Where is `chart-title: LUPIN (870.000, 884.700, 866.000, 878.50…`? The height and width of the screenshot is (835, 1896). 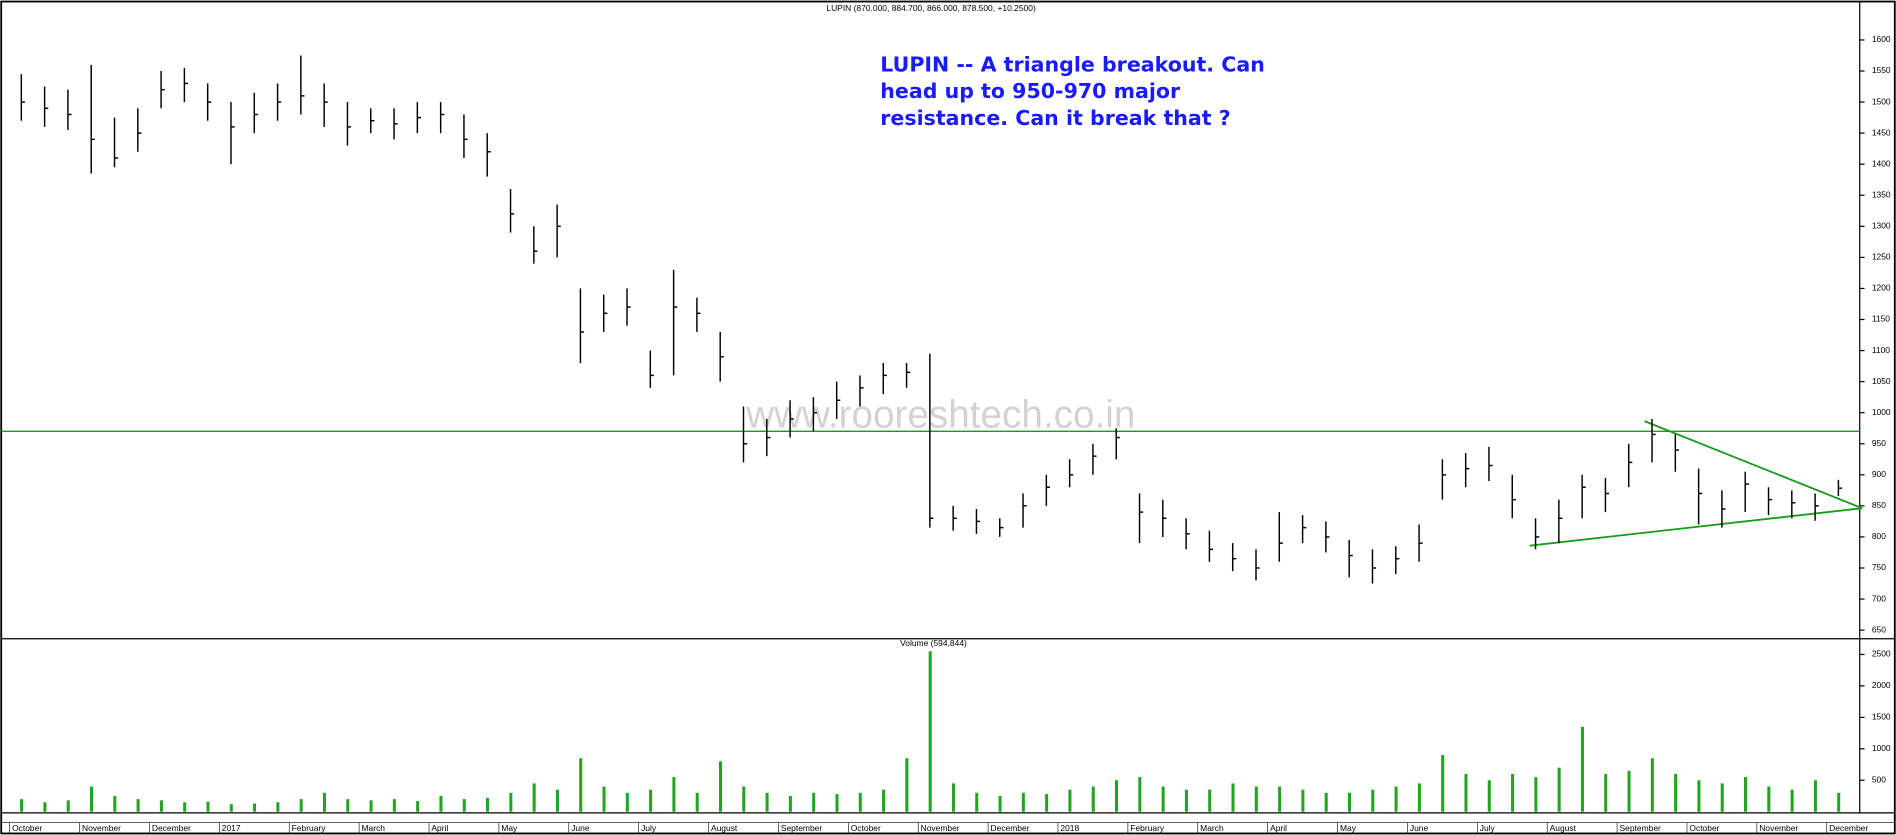 chart-title: LUPIN (870.000, 884.700, 866.000, 878.50… is located at coordinates (931, 8).